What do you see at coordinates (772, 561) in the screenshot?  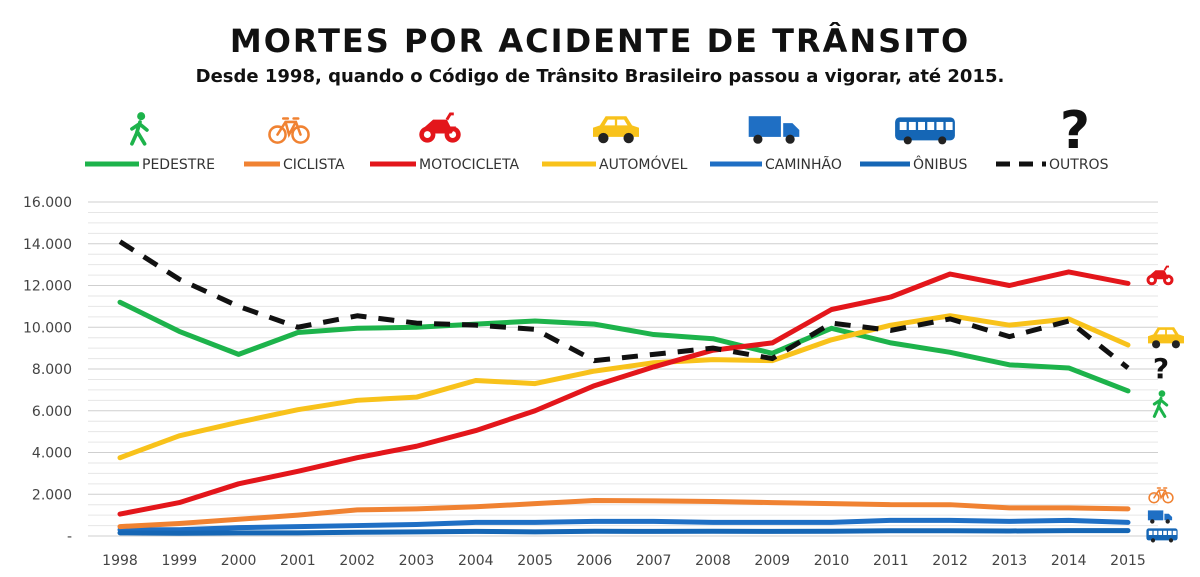 I see `x-tick-label: 2009` at bounding box center [772, 561].